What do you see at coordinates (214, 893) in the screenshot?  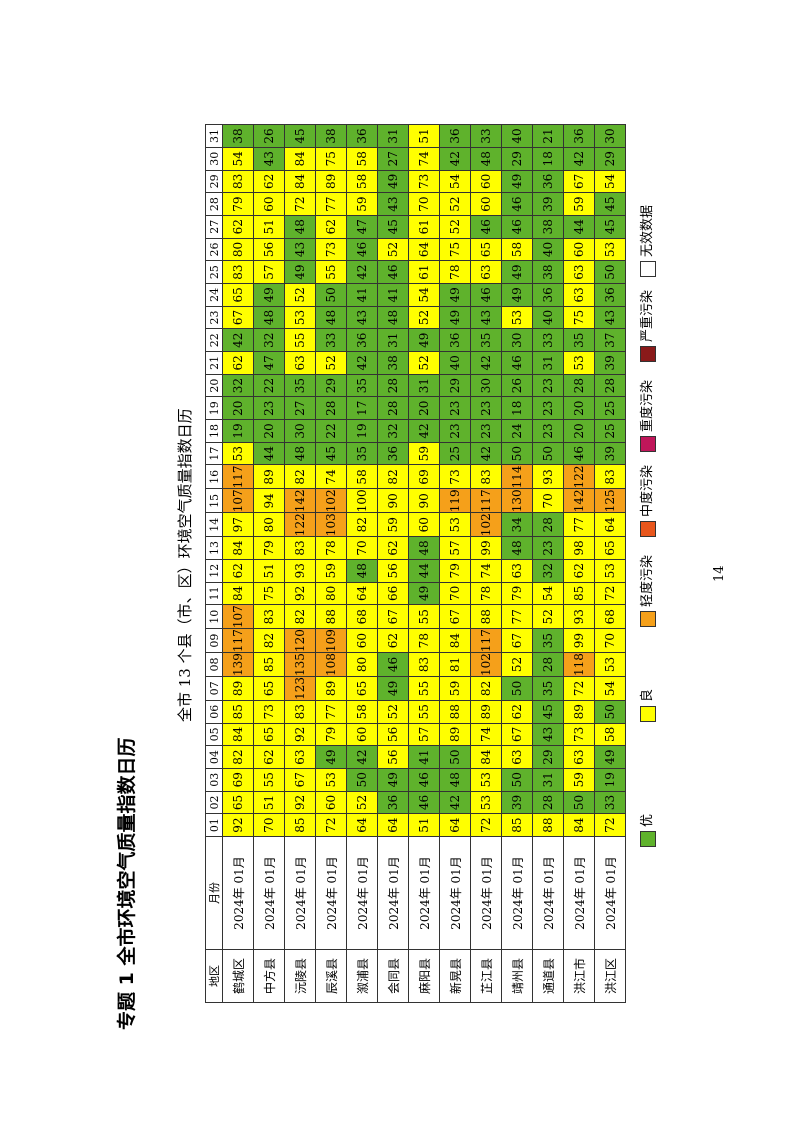 I see `header-cell: 月份` at bounding box center [214, 893].